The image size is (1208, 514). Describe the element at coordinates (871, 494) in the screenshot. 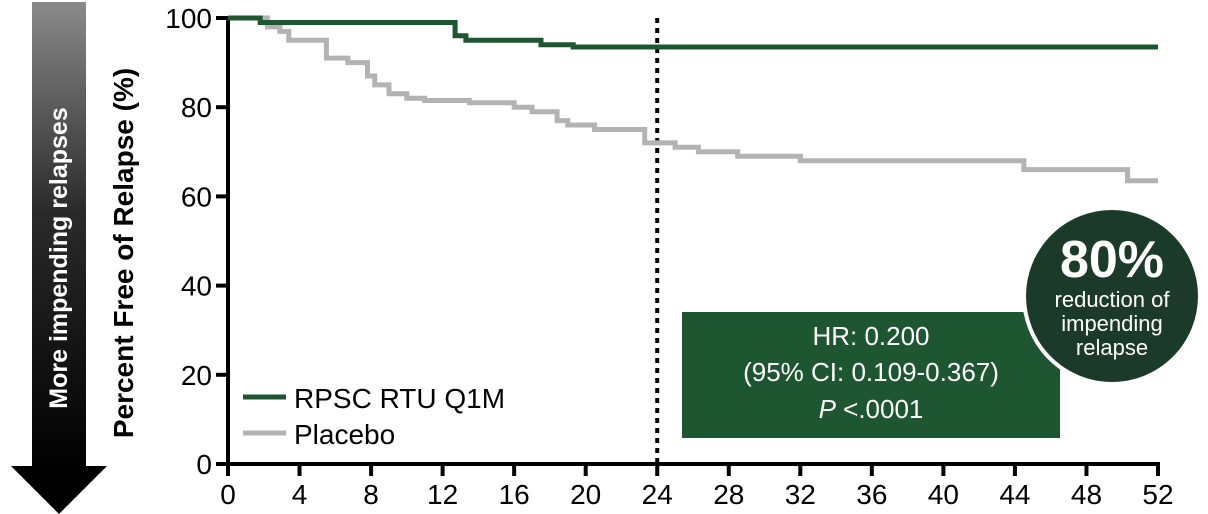

I see `x-tick-label: 36` at that location.